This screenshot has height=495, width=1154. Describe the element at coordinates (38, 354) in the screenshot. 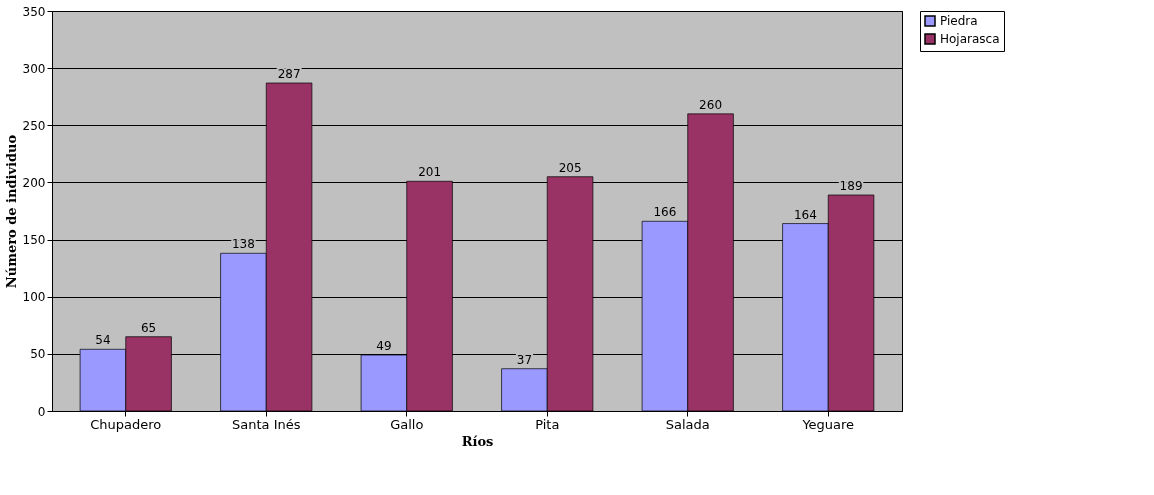

I see `y-tick-label: 50` at that location.